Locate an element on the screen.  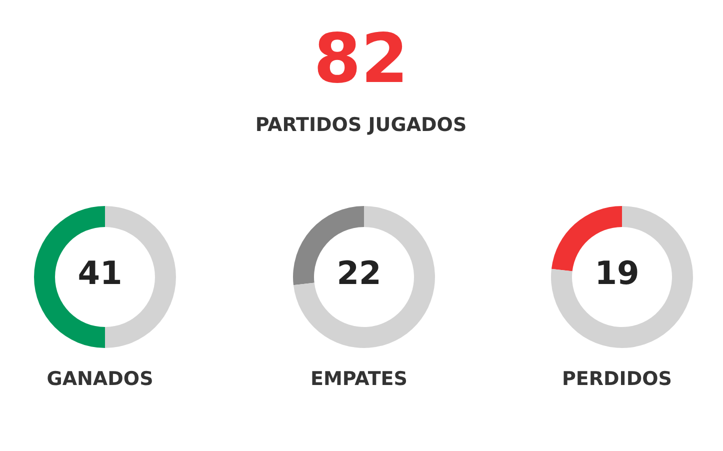
text: 82 is located at coordinates (361, 60).